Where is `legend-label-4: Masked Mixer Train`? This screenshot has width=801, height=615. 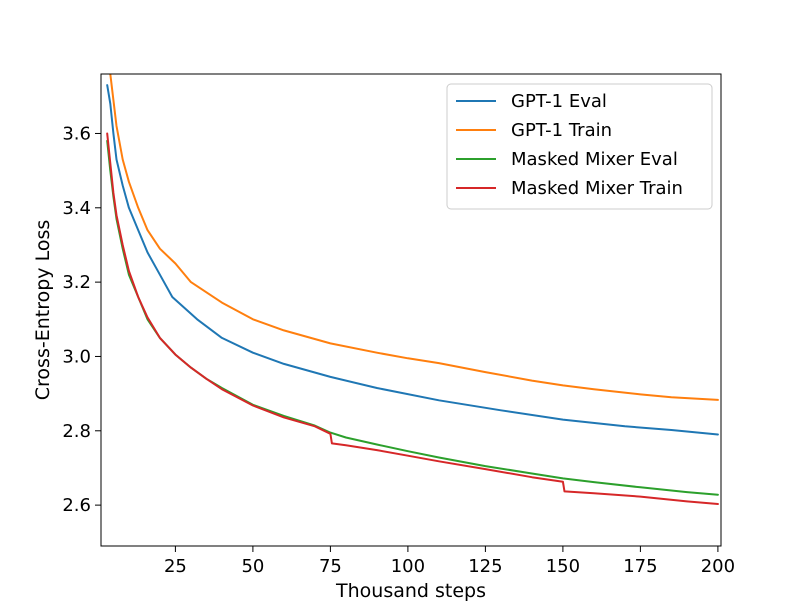 legend-label-4: Masked Mixer Train is located at coordinates (597, 188).